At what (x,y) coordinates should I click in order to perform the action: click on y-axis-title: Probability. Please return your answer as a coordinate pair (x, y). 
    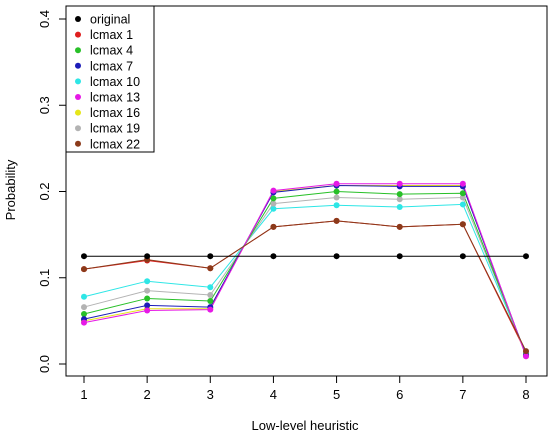
    Looking at the image, I should click on (10, 189).